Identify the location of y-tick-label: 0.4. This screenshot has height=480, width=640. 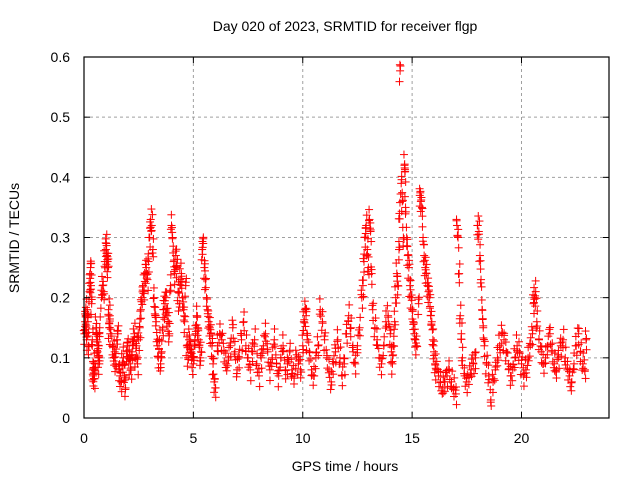
(61, 177).